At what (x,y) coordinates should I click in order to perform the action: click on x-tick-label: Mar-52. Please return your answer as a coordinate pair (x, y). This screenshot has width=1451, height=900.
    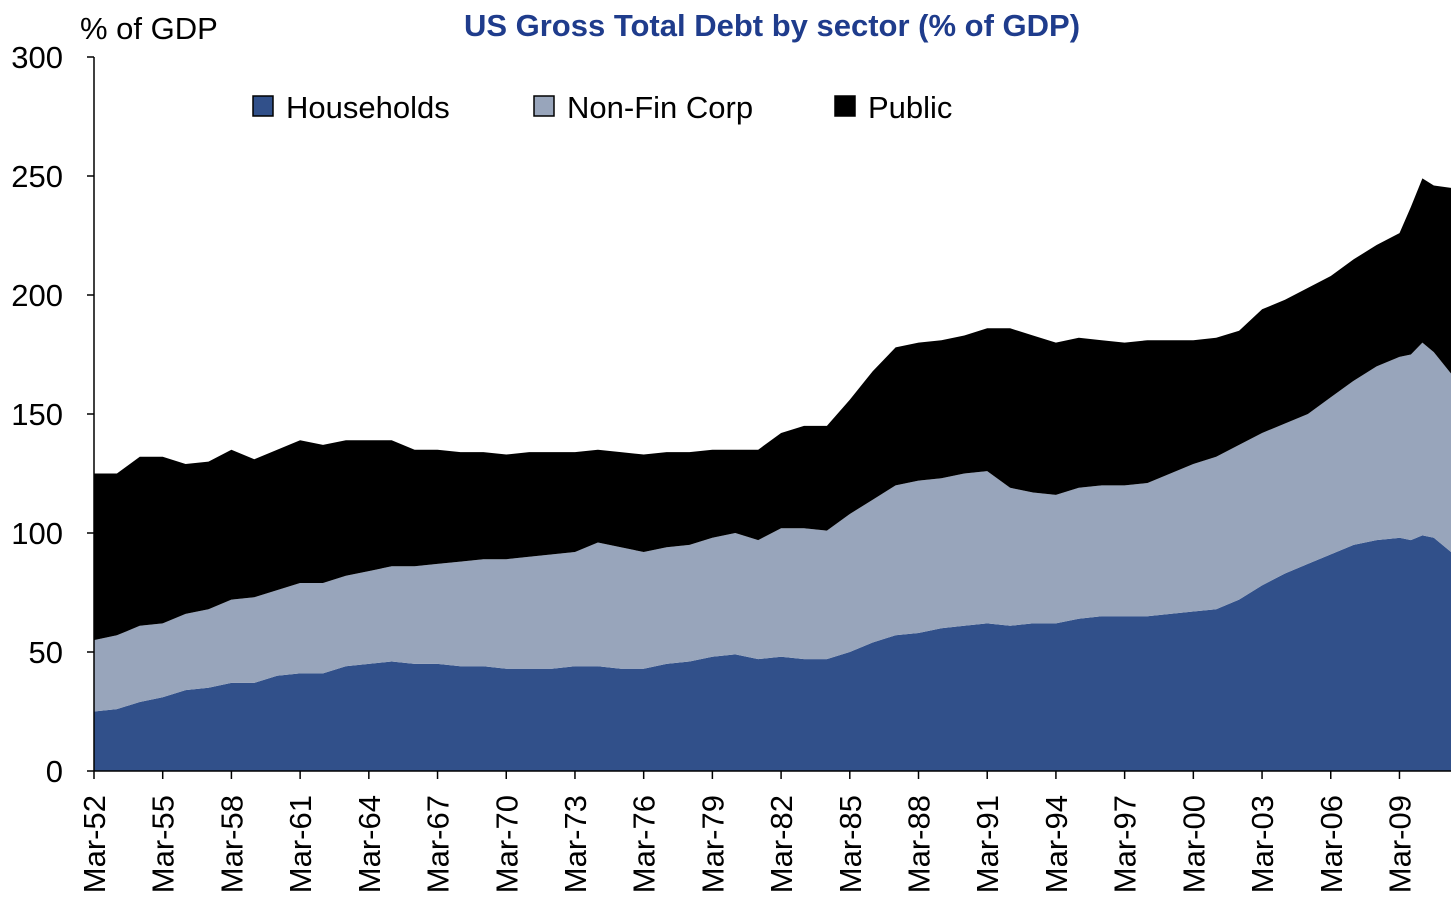
    Looking at the image, I should click on (94, 844).